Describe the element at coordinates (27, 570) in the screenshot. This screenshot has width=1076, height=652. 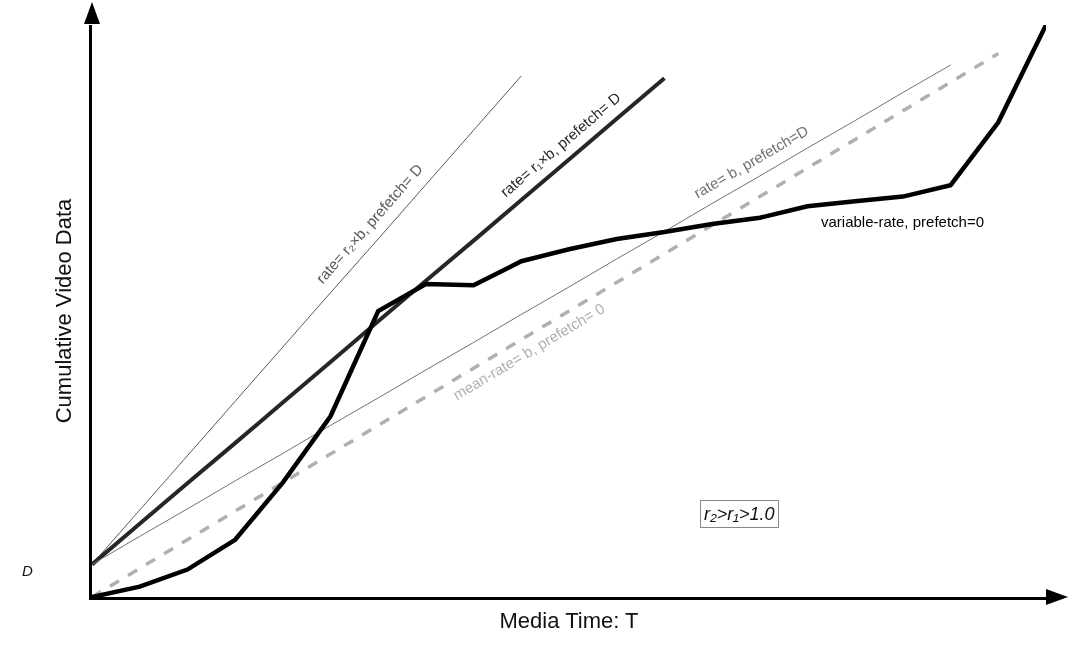
I see `text: D` at that location.